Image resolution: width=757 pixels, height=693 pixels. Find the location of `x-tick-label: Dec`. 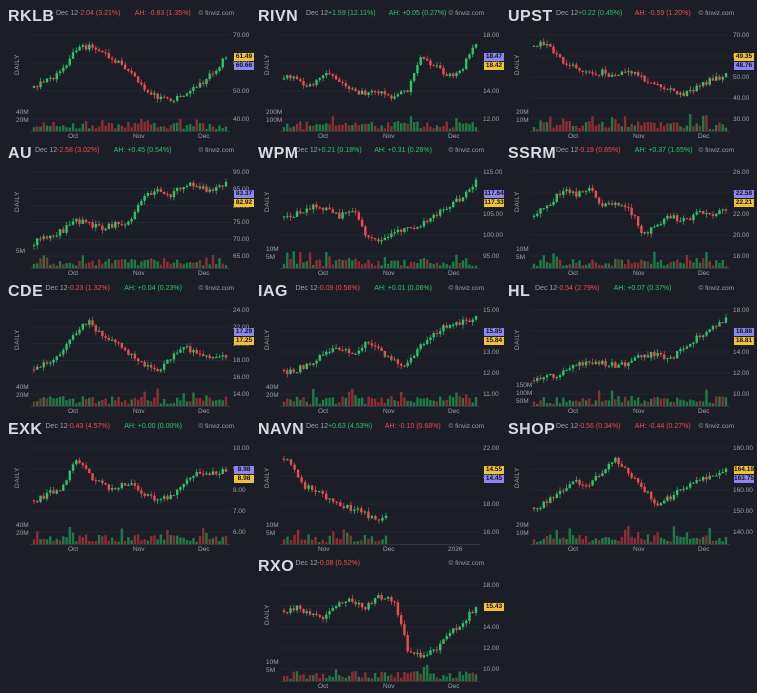

x-tick-label: Dec is located at coordinates (204, 411).